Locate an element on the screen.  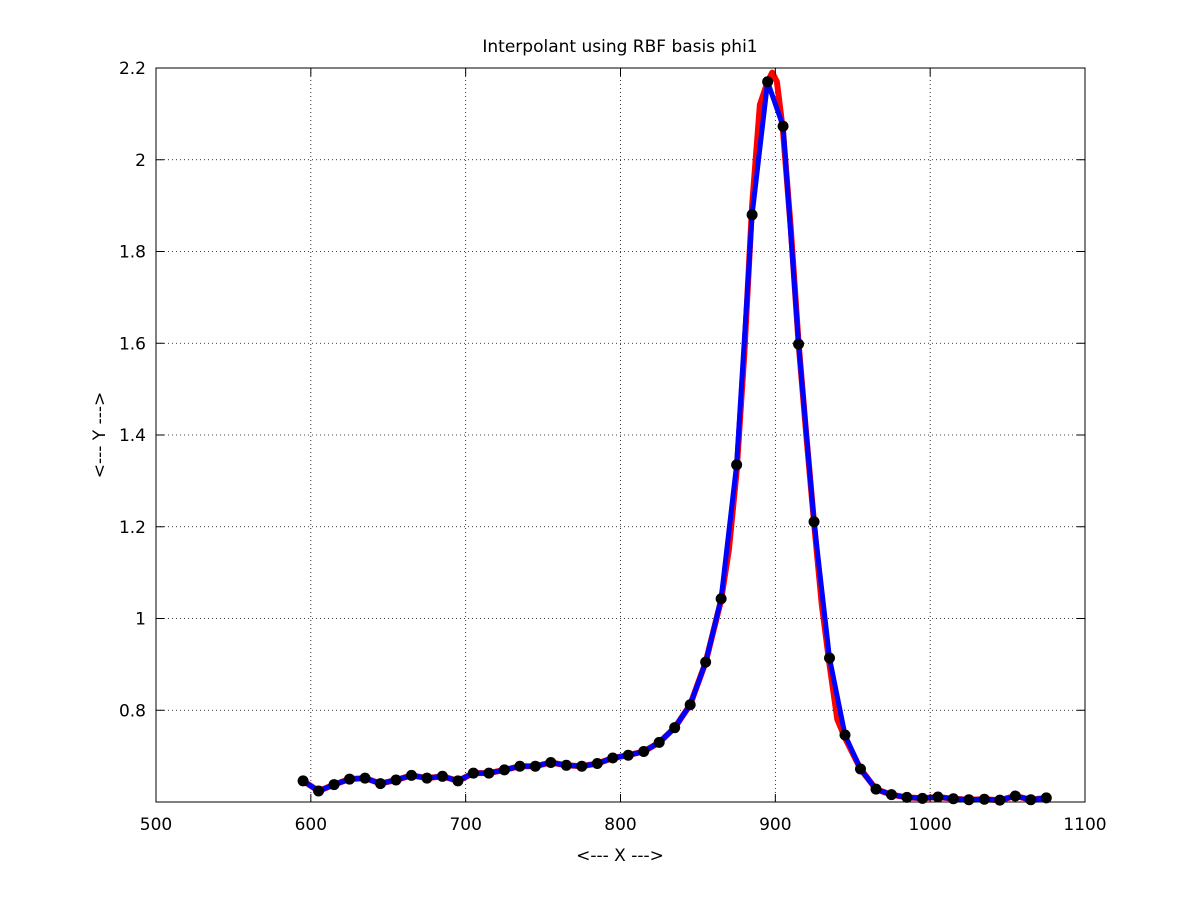
x-tick-label: 800 is located at coordinates (620, 825).